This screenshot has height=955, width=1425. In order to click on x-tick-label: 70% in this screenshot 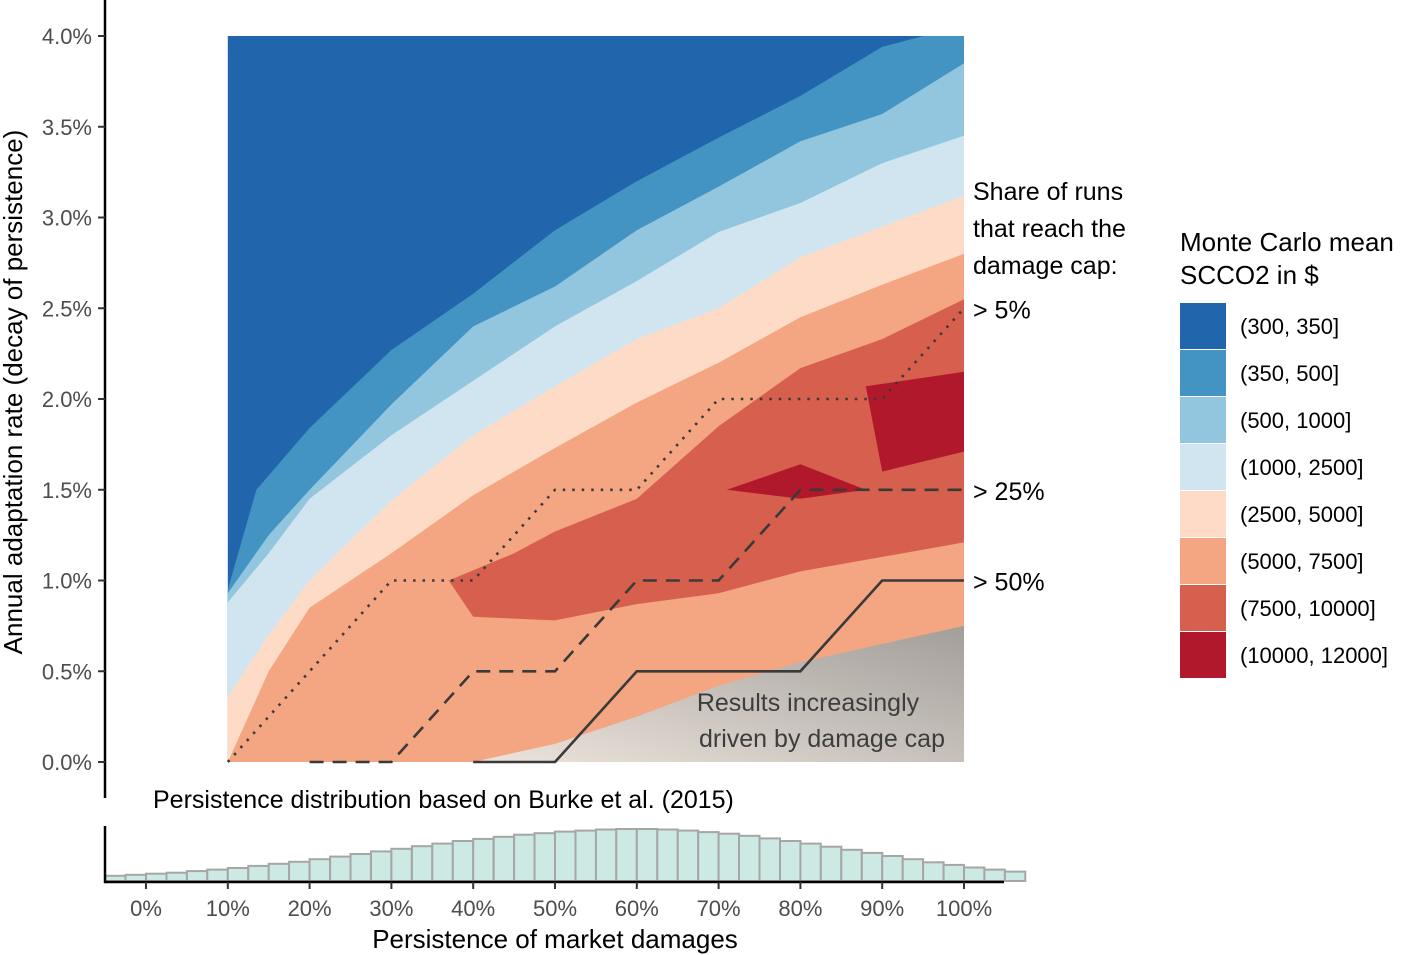, I will do `click(719, 908)`.